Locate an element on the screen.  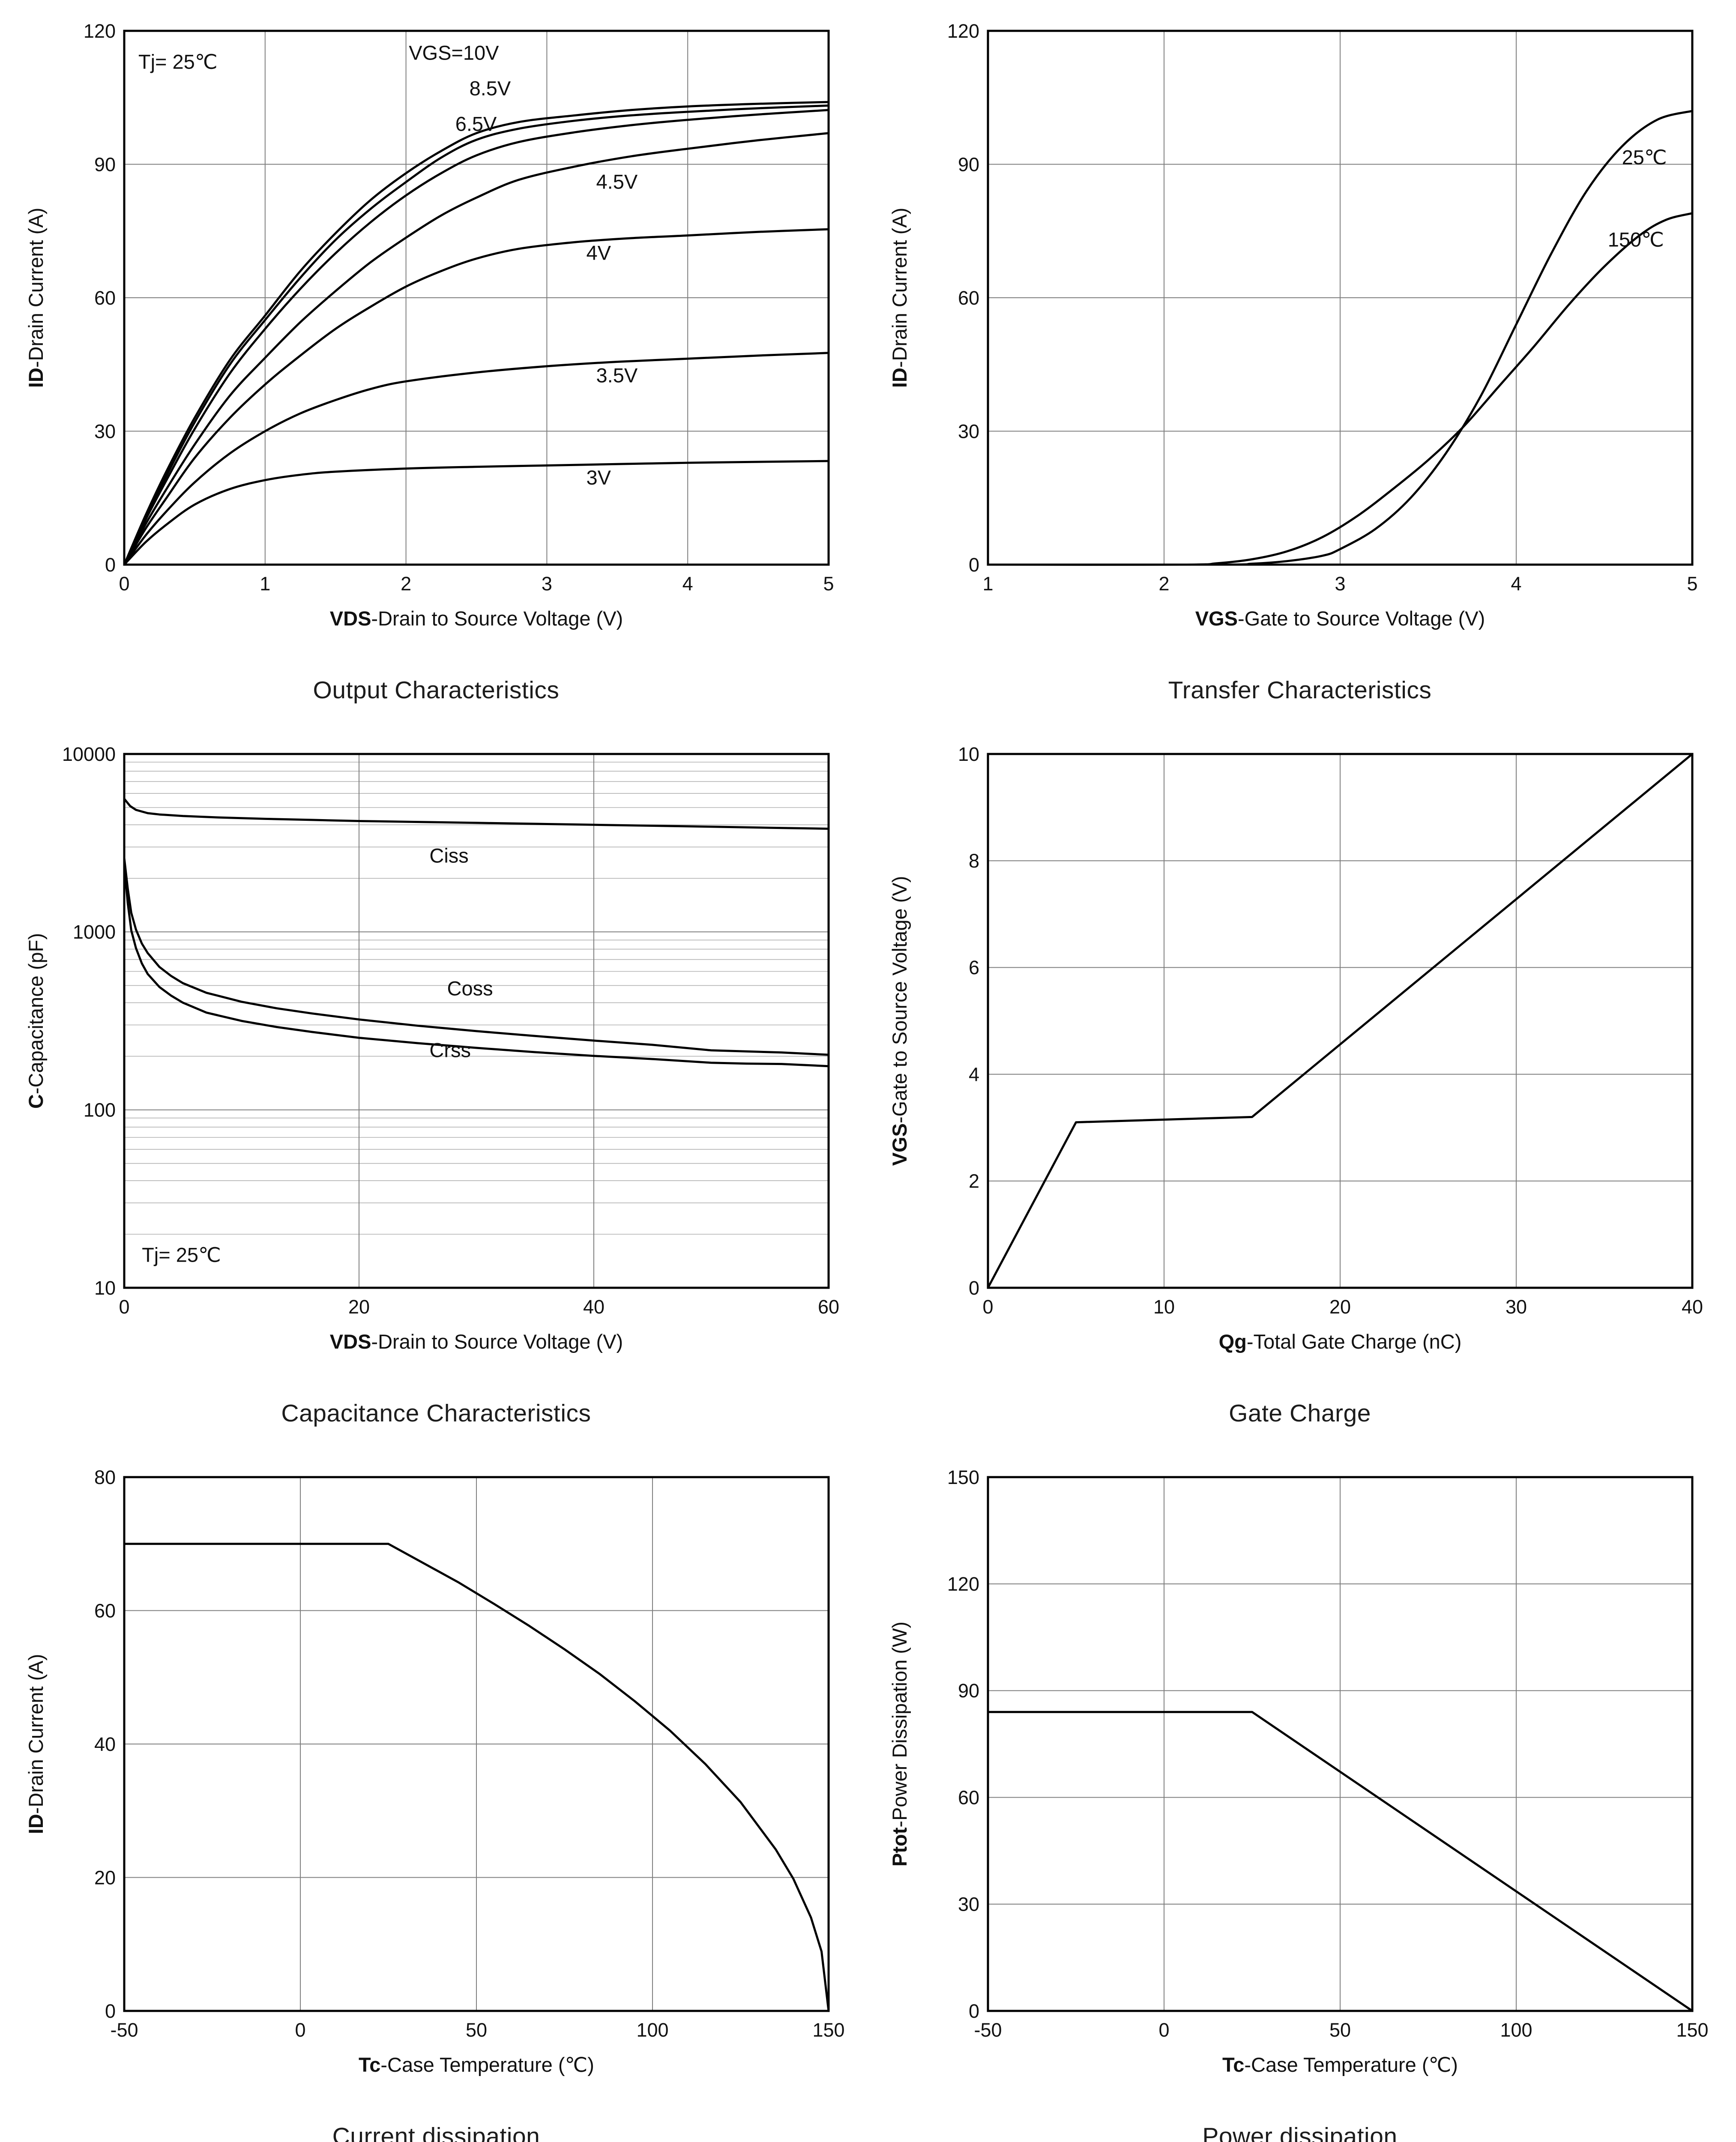
y-tick-label: 40 is located at coordinates (105, 1744).